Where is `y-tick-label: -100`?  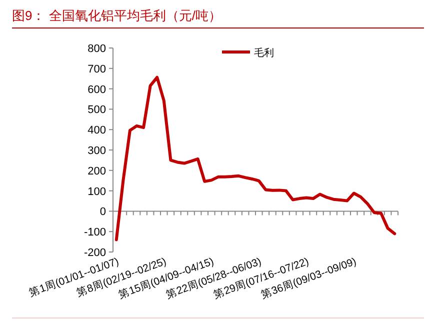
y-tick-label: -100 is located at coordinates (95, 232).